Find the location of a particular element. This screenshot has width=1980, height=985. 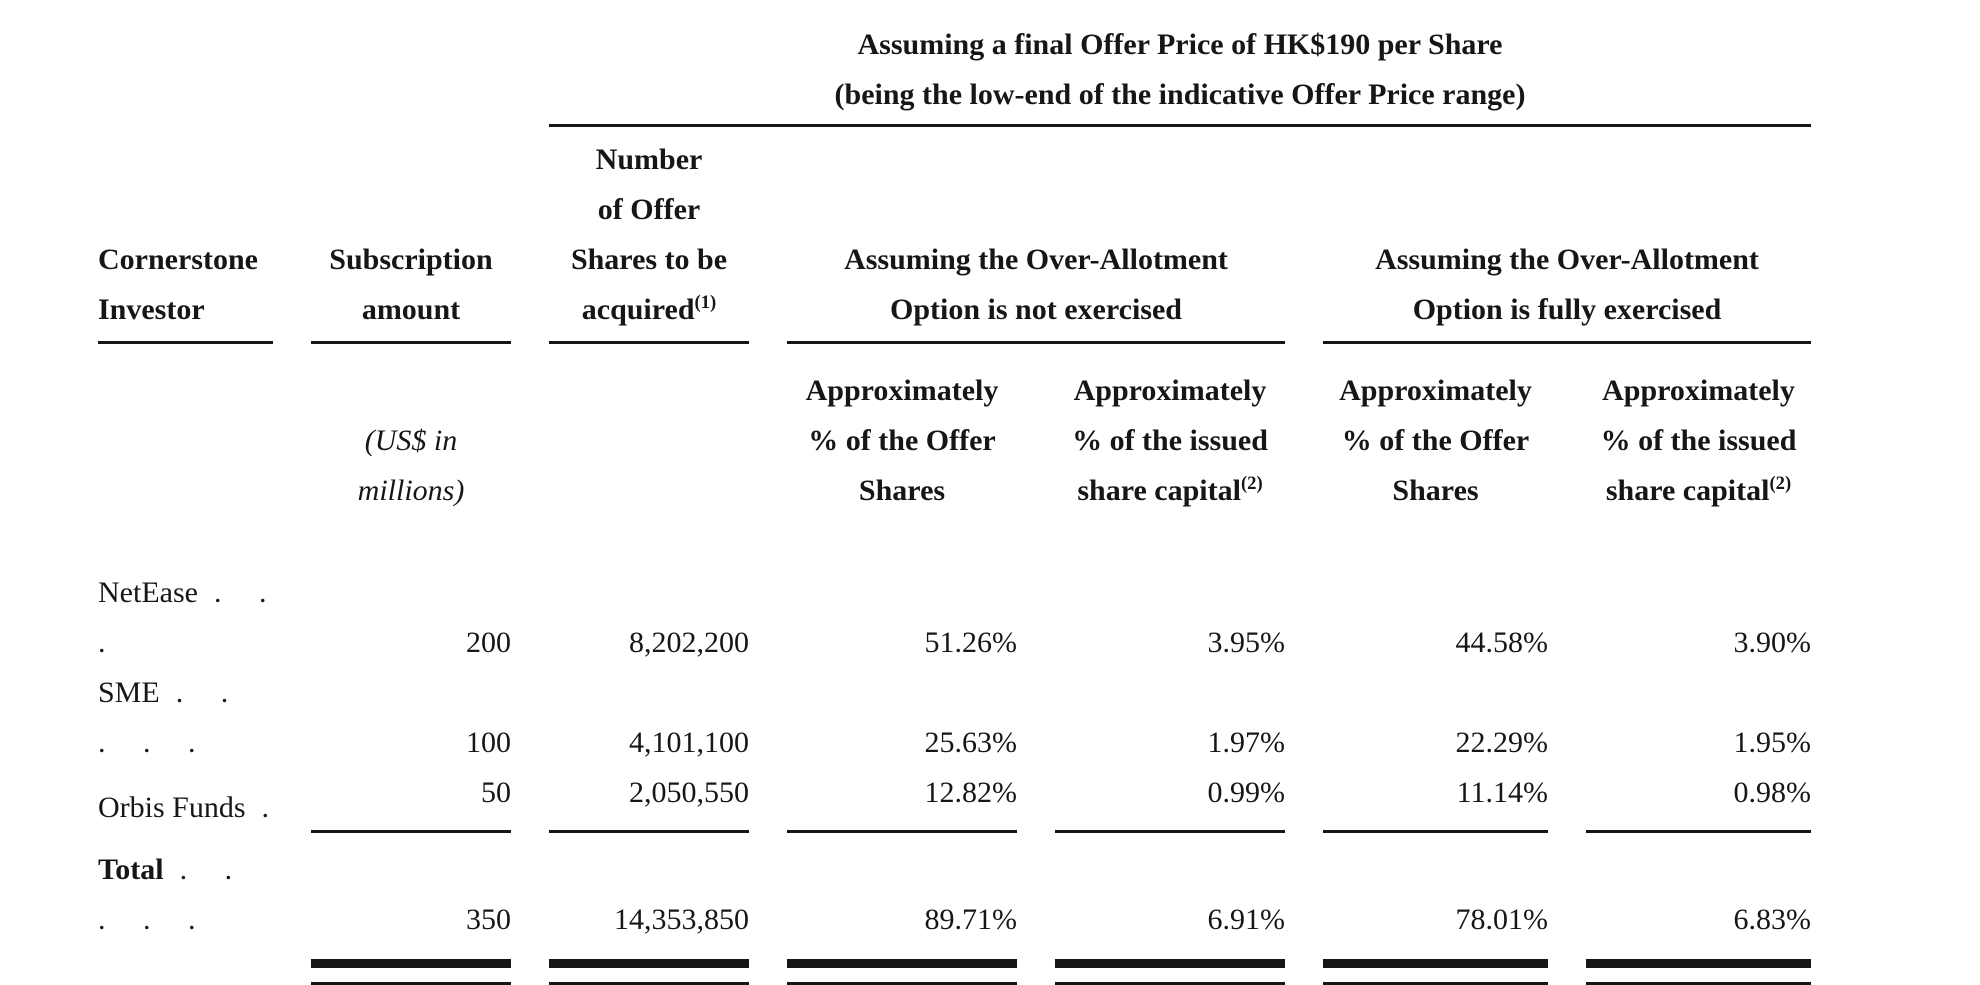

subheader-pct-offer-shares-fullex: Approximately % of the Offer Shares is located at coordinates (1435, 440).